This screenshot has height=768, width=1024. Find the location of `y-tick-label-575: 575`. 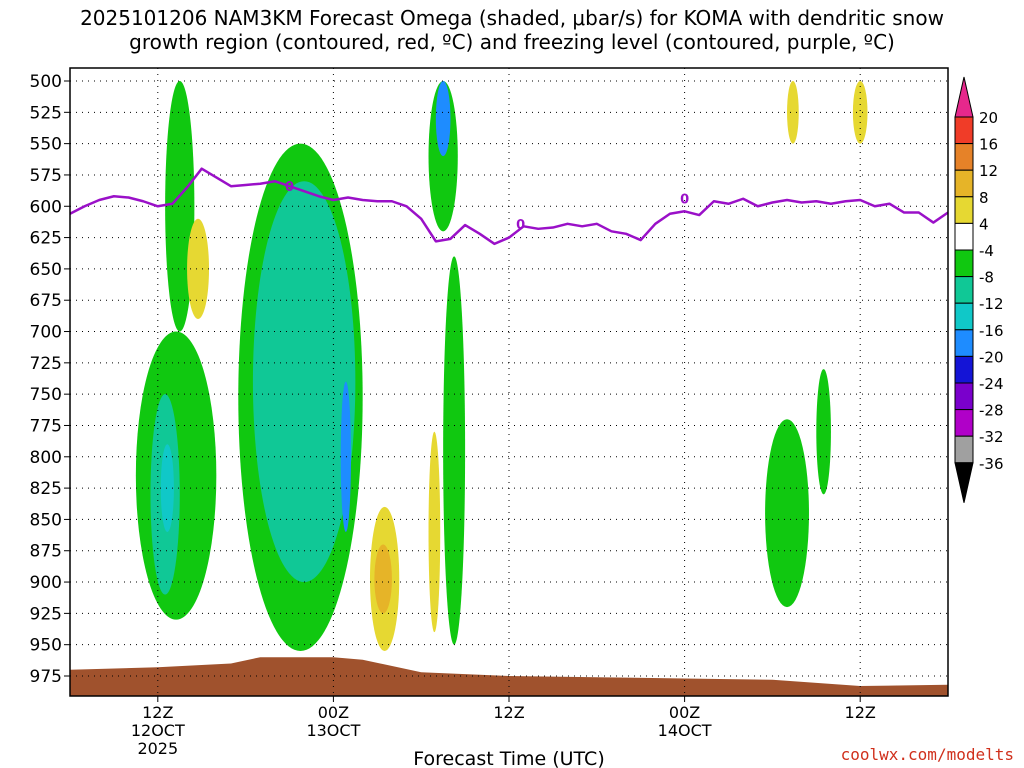

y-tick-label-575: 575 is located at coordinates (46, 176).